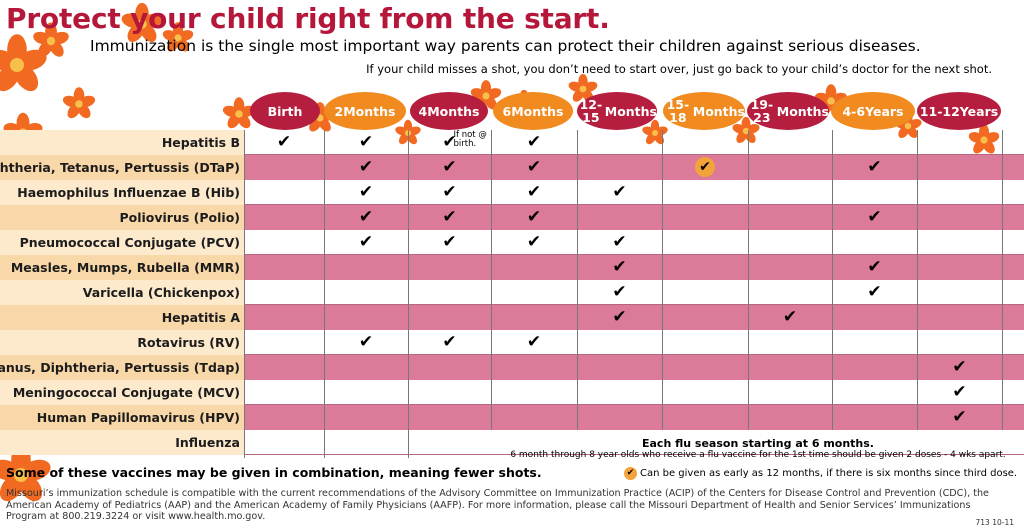 The height and width of the screenshot is (531, 1024). What do you see at coordinates (854, 111) in the screenshot?
I see `age-header-value: 4-6` at bounding box center [854, 111].